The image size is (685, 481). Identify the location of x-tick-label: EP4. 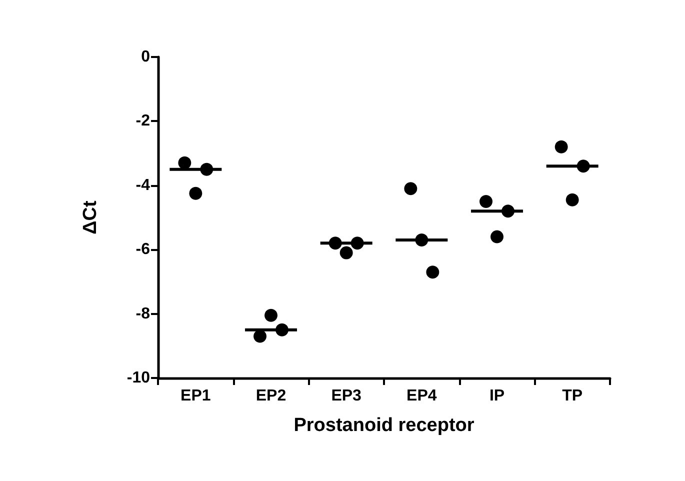
(421, 396).